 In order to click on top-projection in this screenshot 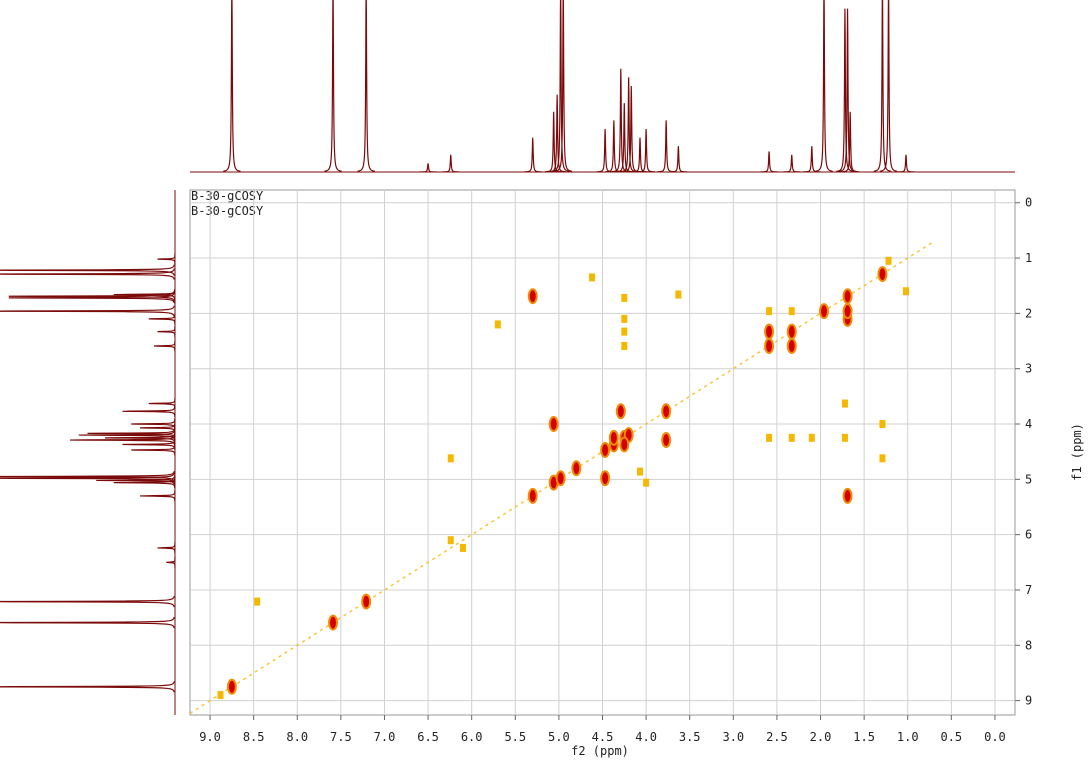, I will do `click(569, 86)`.